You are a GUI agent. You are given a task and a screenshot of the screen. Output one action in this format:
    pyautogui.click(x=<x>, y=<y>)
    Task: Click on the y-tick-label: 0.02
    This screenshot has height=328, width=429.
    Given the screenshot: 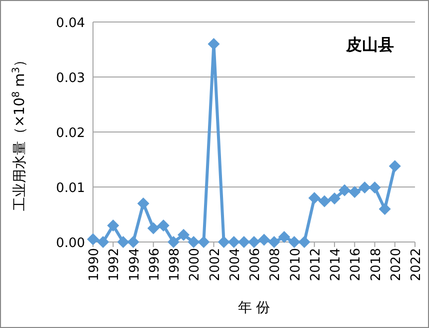 What is the action you would take?
    pyautogui.click(x=70, y=133)
    